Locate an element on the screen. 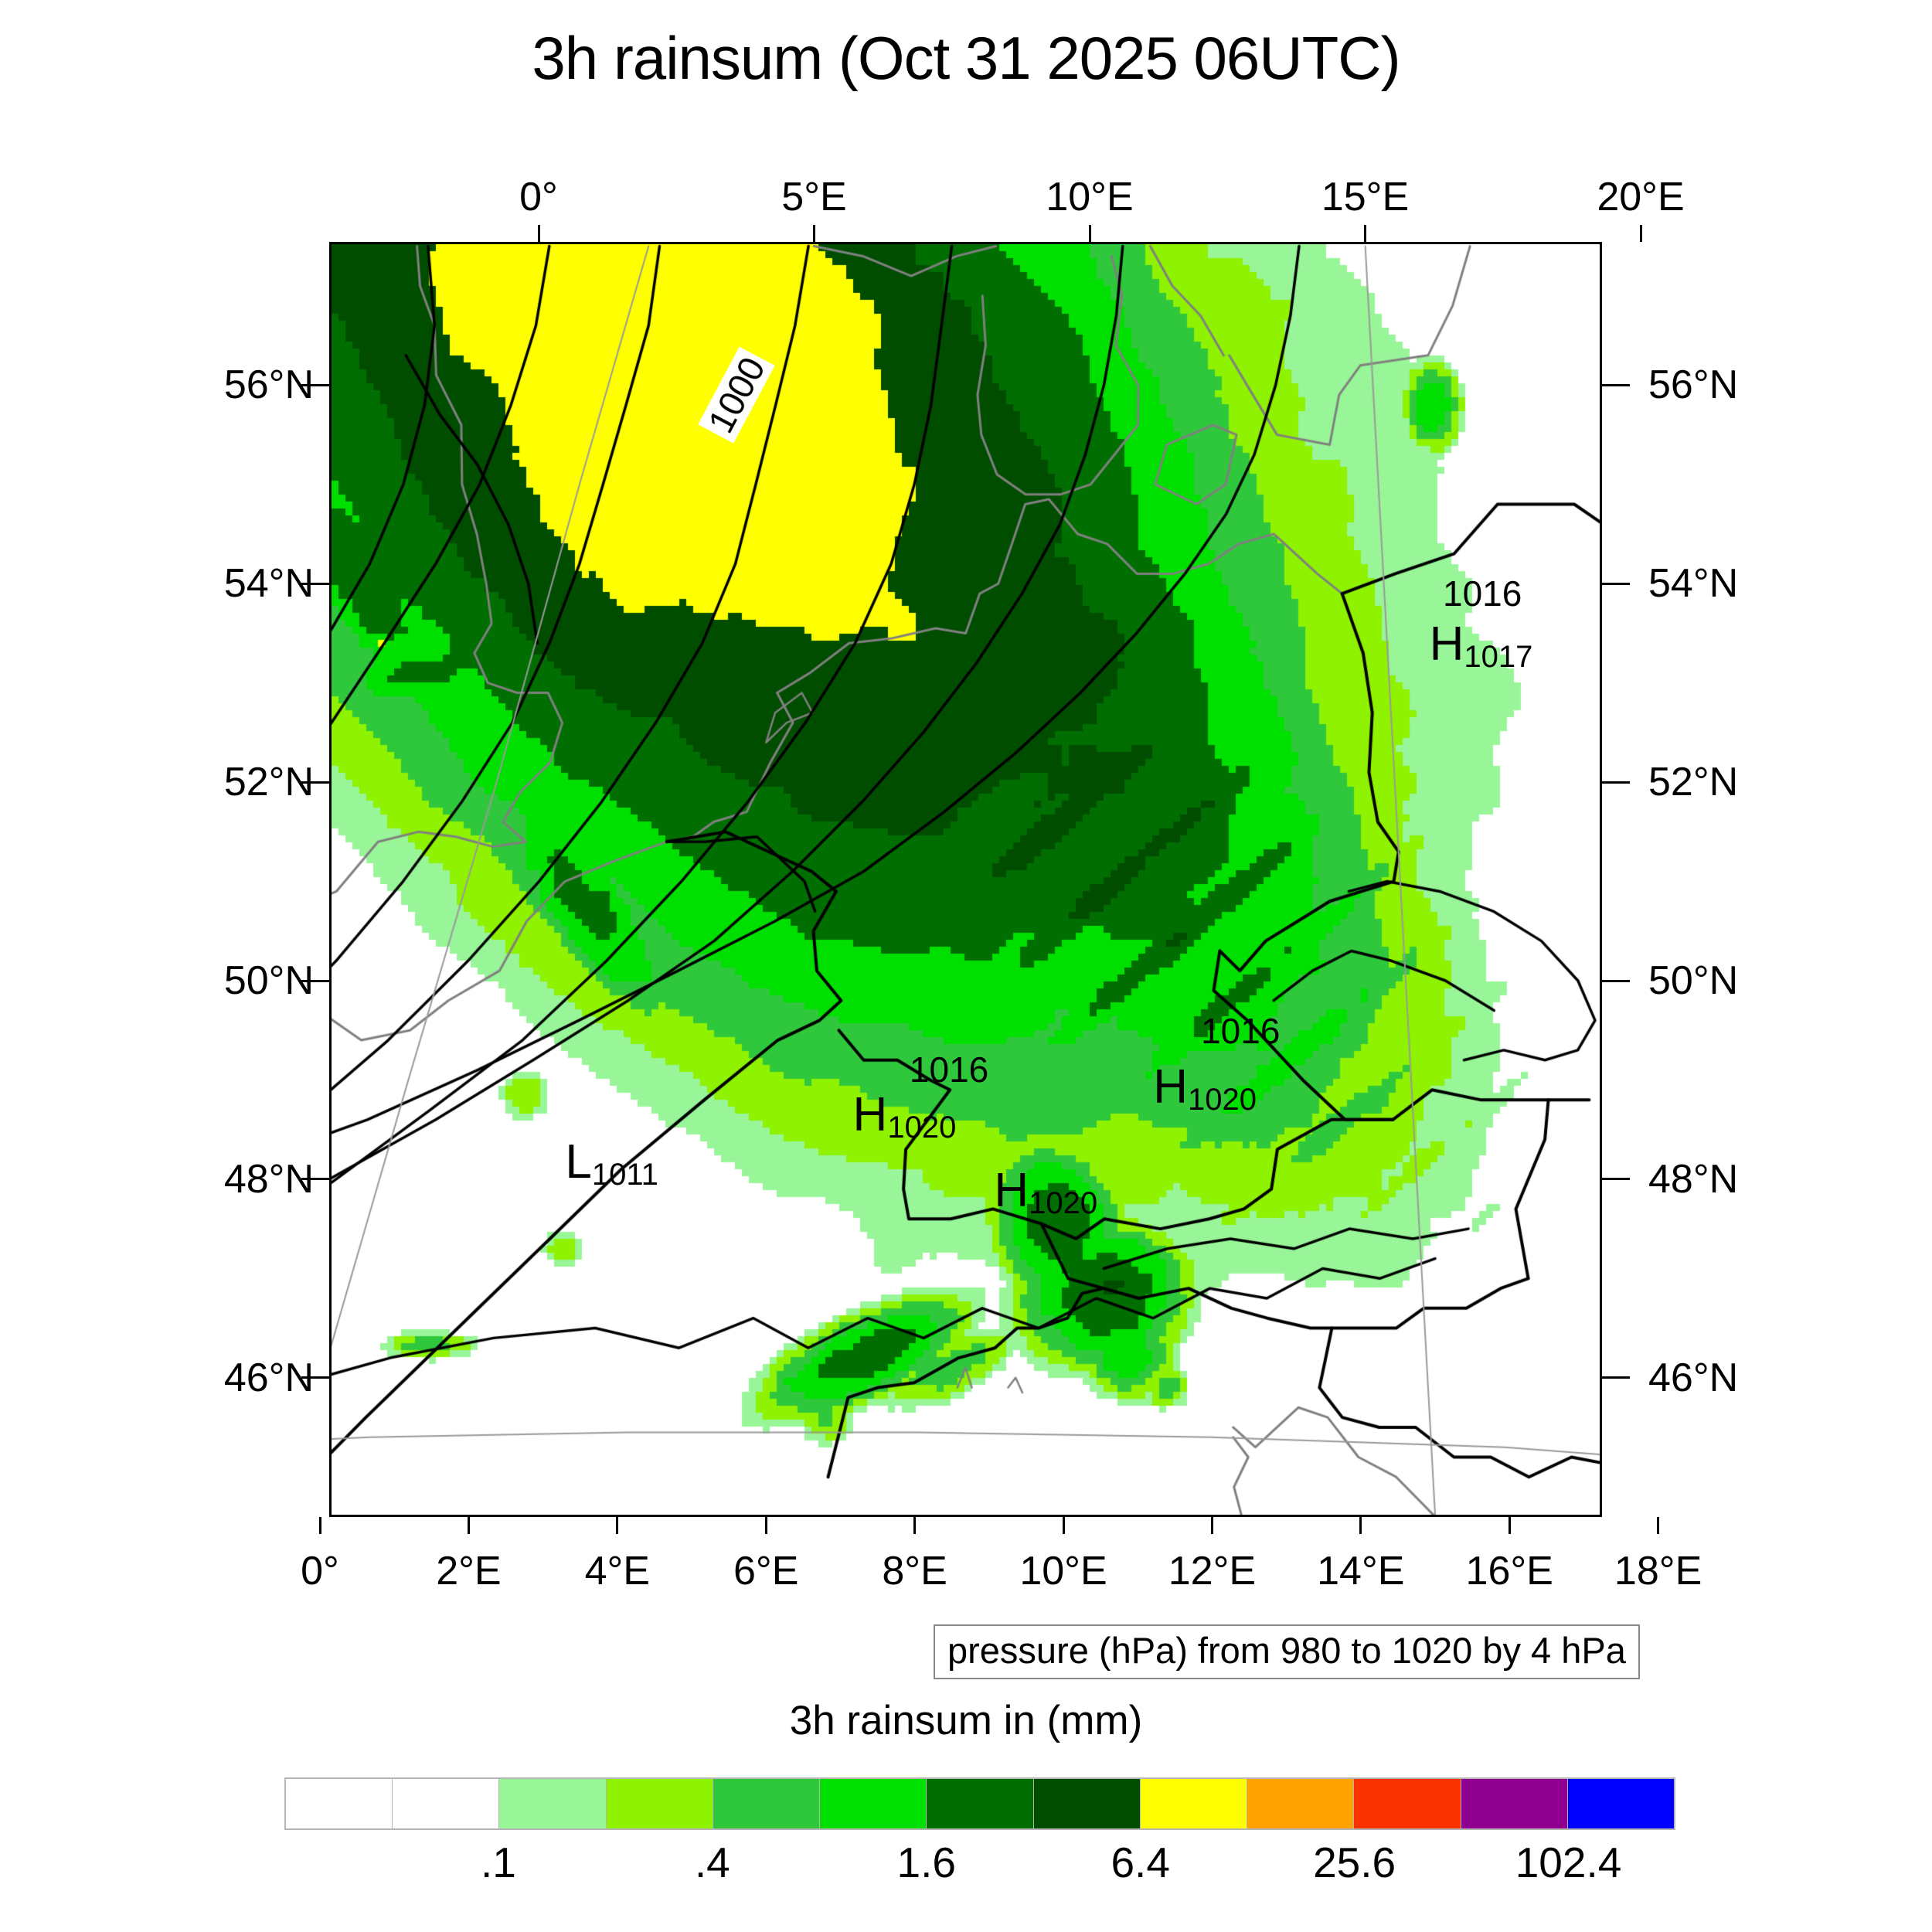 This screenshot has width=1932, height=1932. tick-label-top-0: 0° is located at coordinates (539, 197).